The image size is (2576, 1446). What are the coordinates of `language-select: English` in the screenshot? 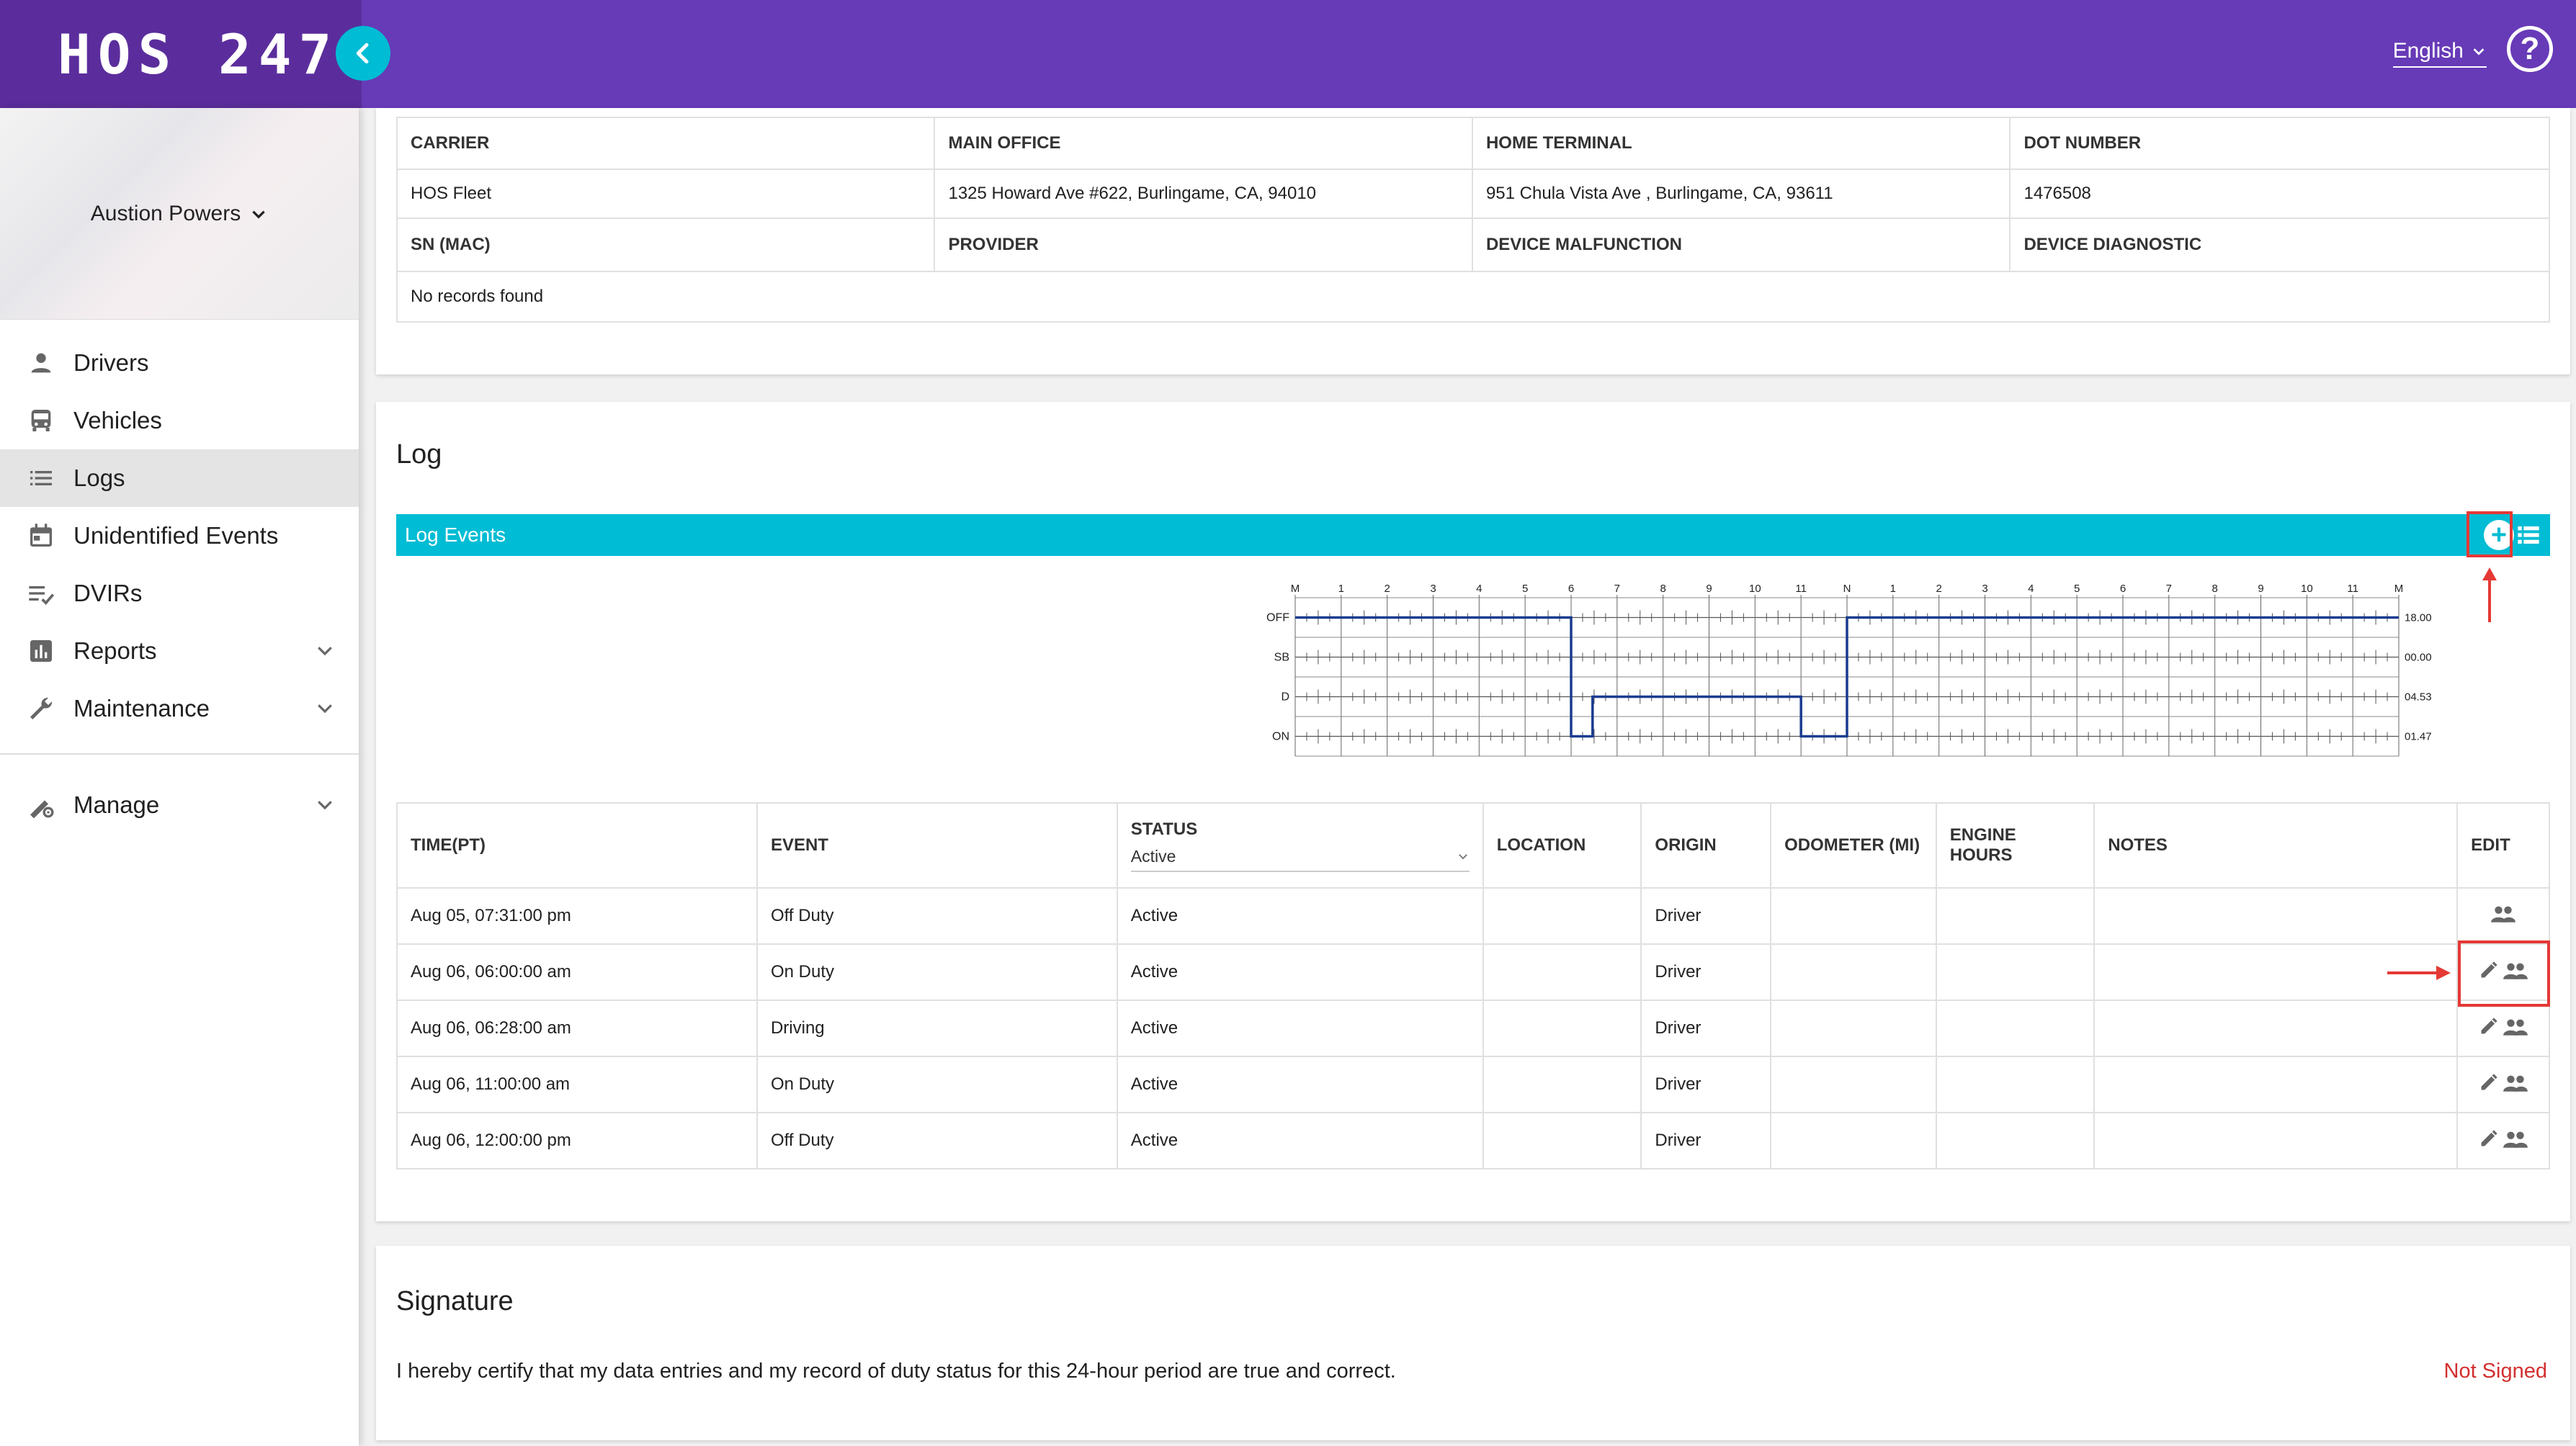 It's located at (2439, 53).